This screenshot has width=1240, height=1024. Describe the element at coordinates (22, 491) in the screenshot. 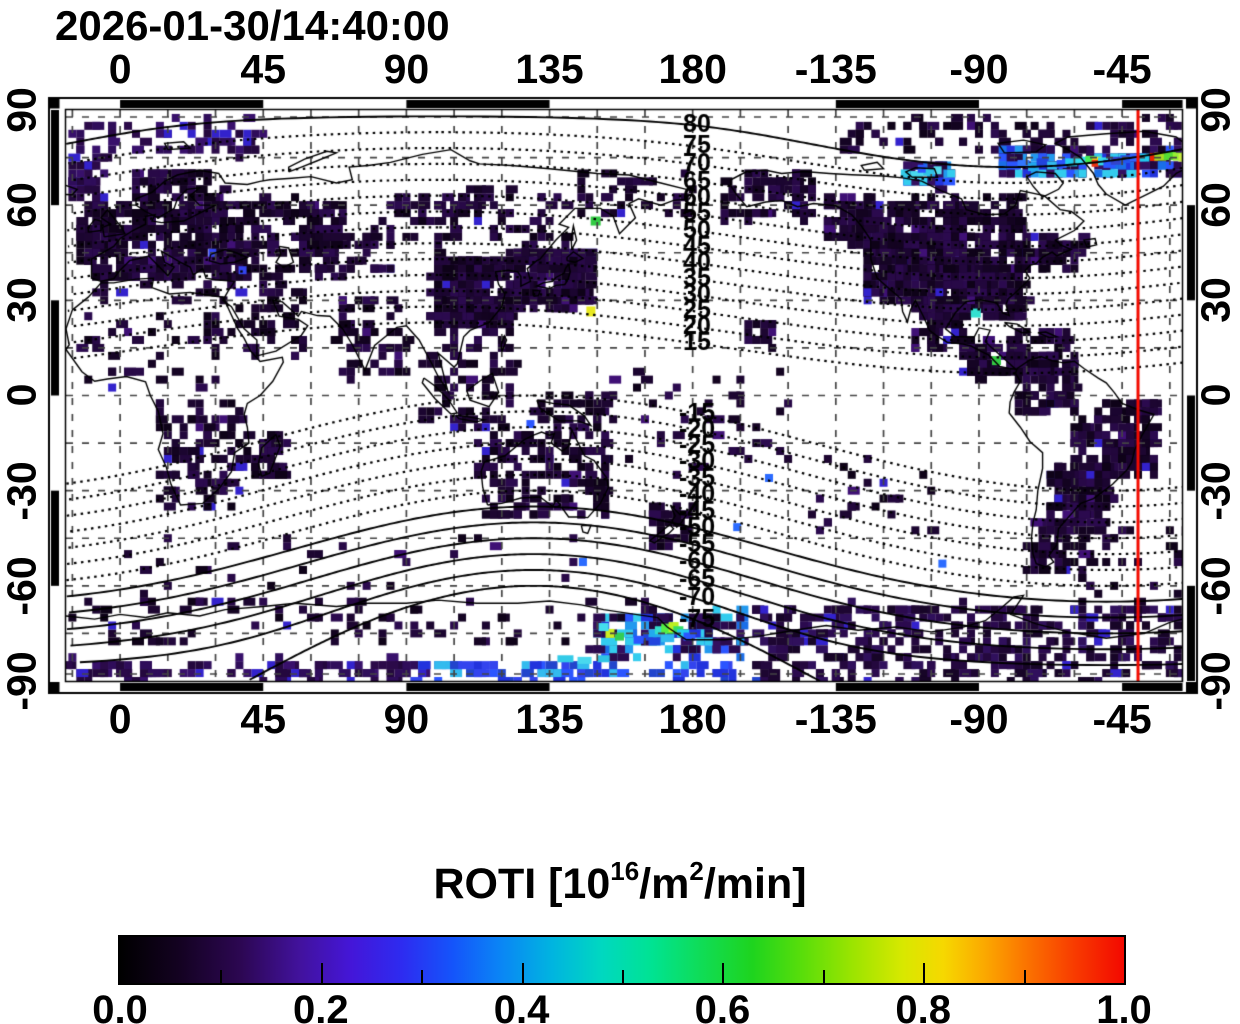

I see `y-tick-left--30: -30` at that location.